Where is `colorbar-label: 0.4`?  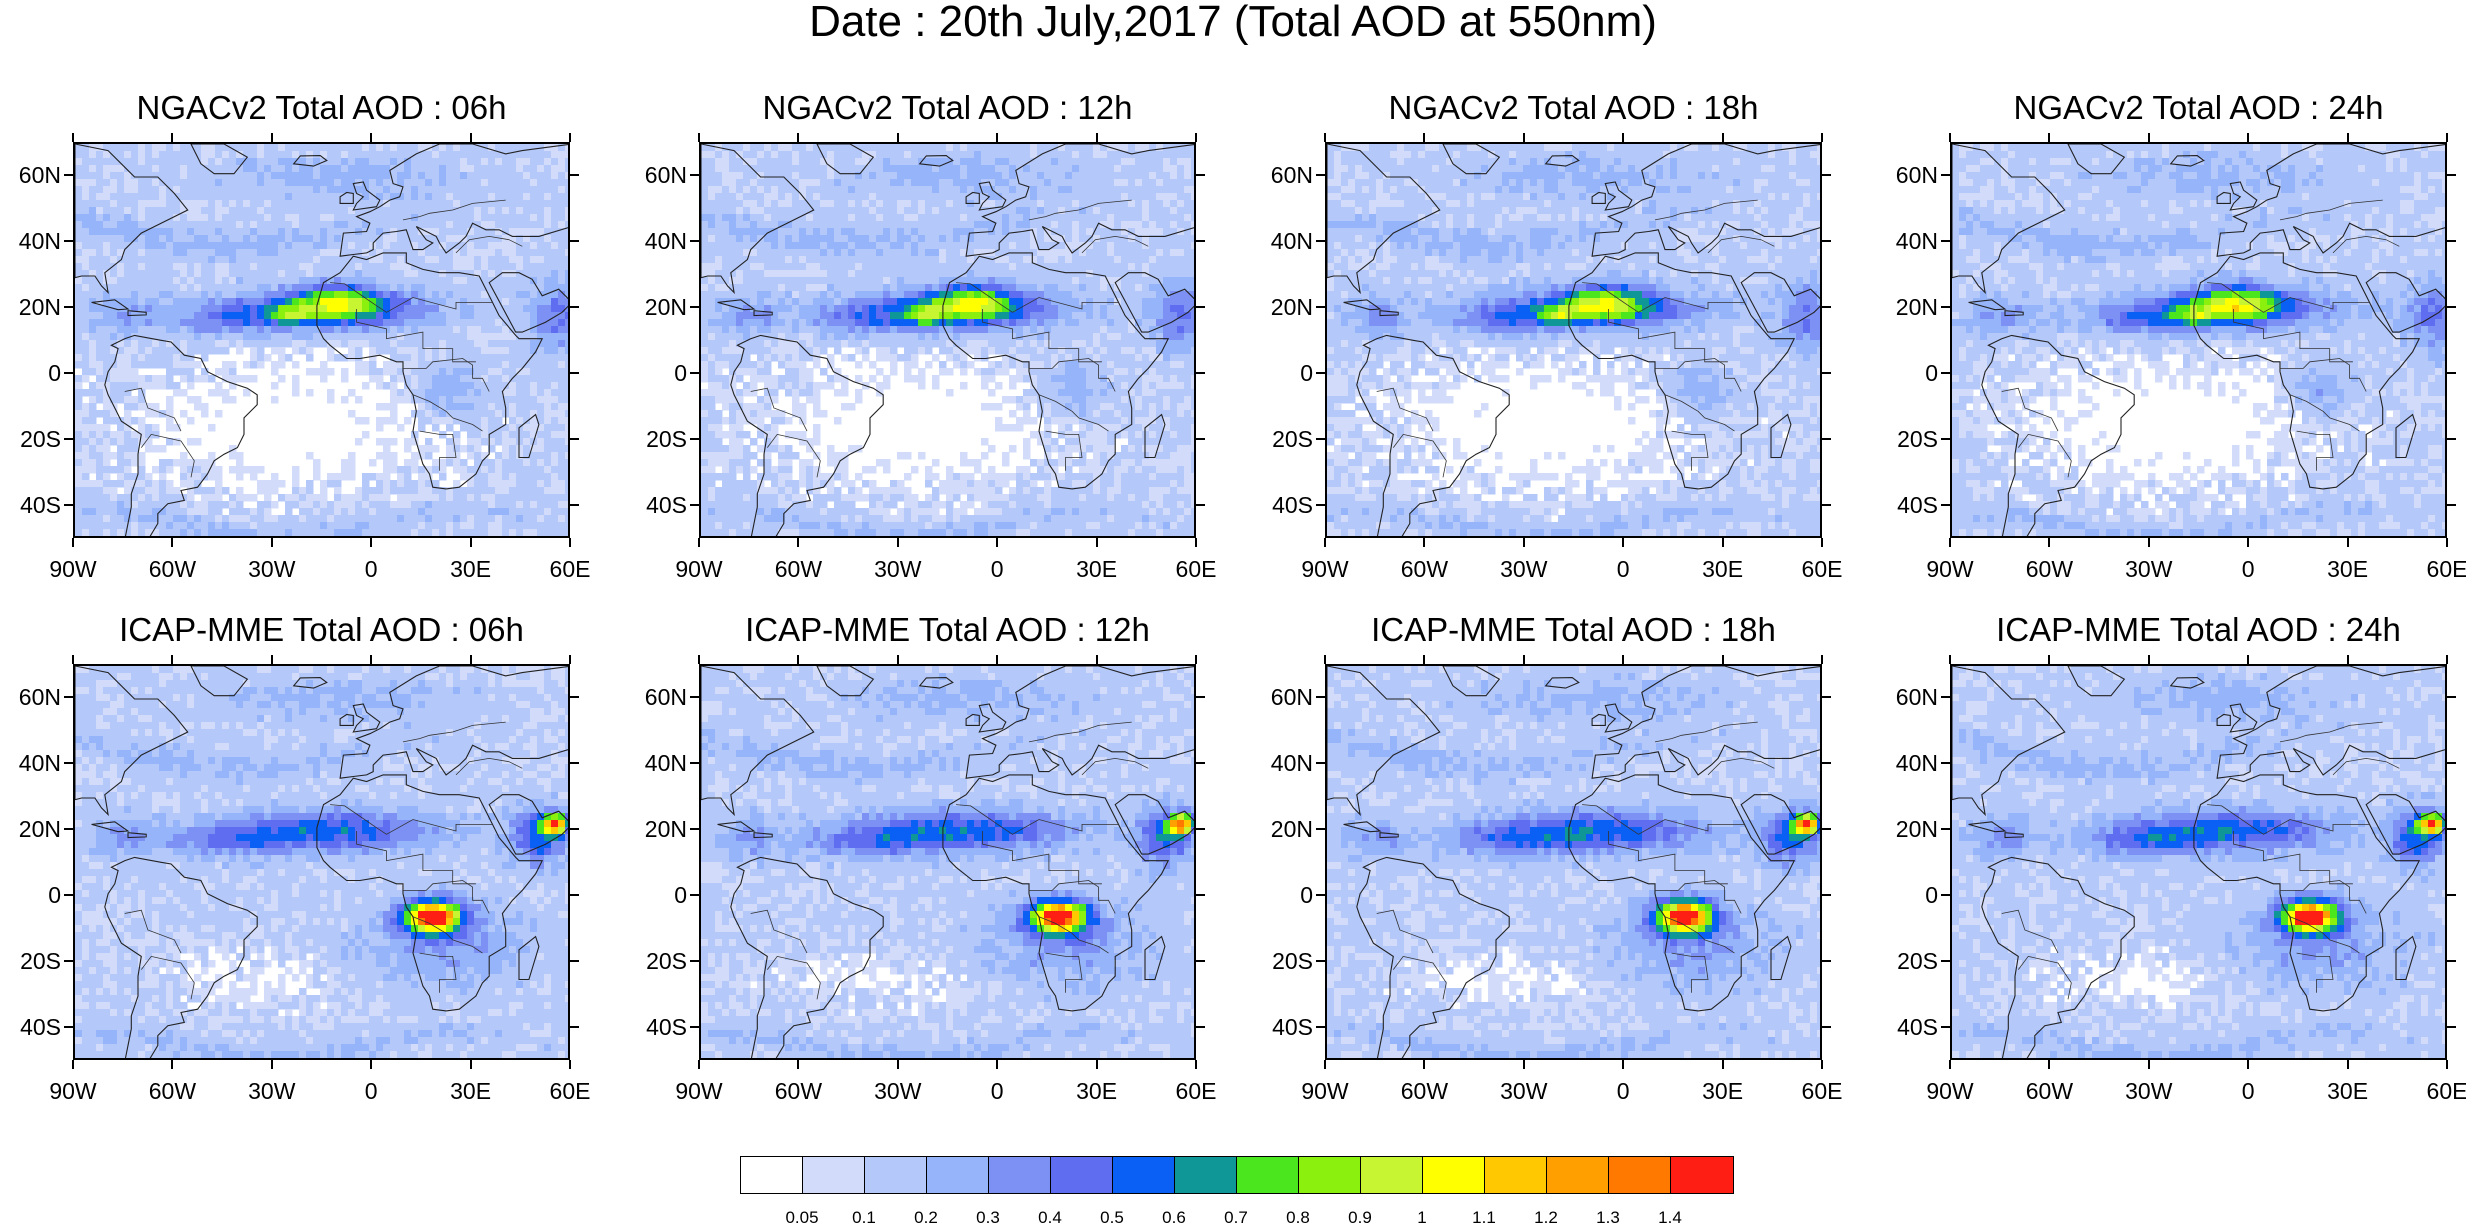 colorbar-label: 0.4 is located at coordinates (1050, 1218).